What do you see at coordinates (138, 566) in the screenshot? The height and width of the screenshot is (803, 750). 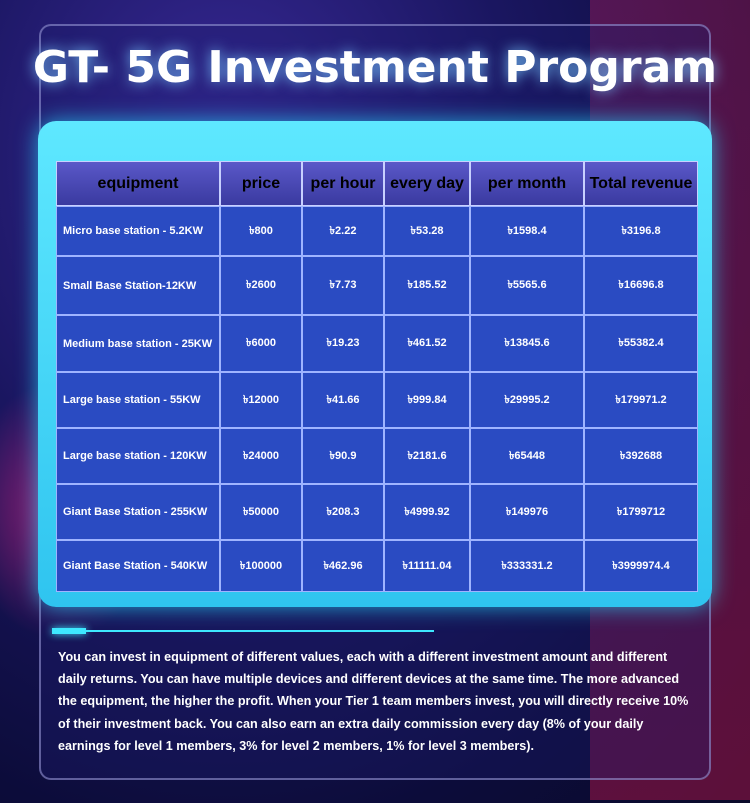 I see `cell-equipment: Giant Base Station - 540KW` at bounding box center [138, 566].